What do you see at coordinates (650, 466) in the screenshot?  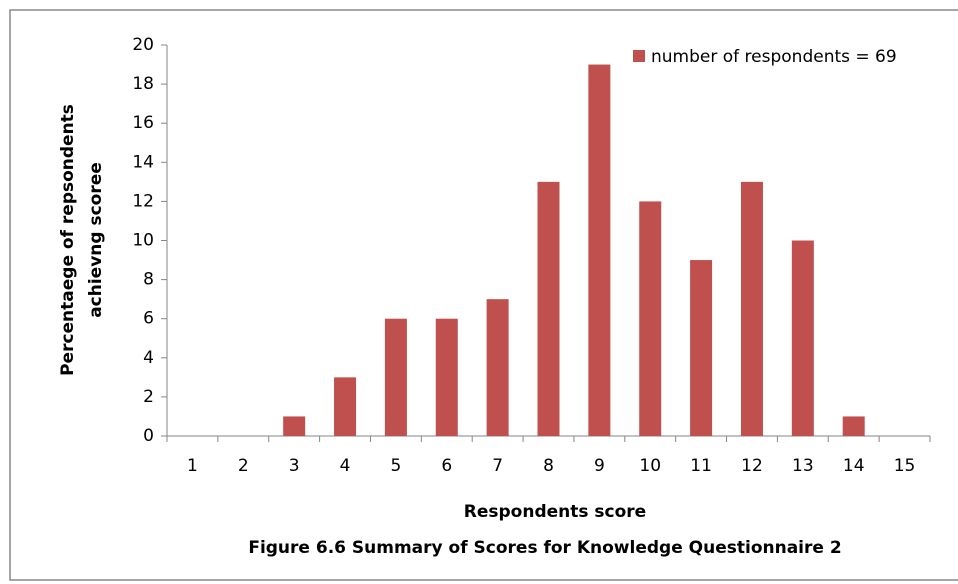 I see `x-tick-label: 10` at bounding box center [650, 466].